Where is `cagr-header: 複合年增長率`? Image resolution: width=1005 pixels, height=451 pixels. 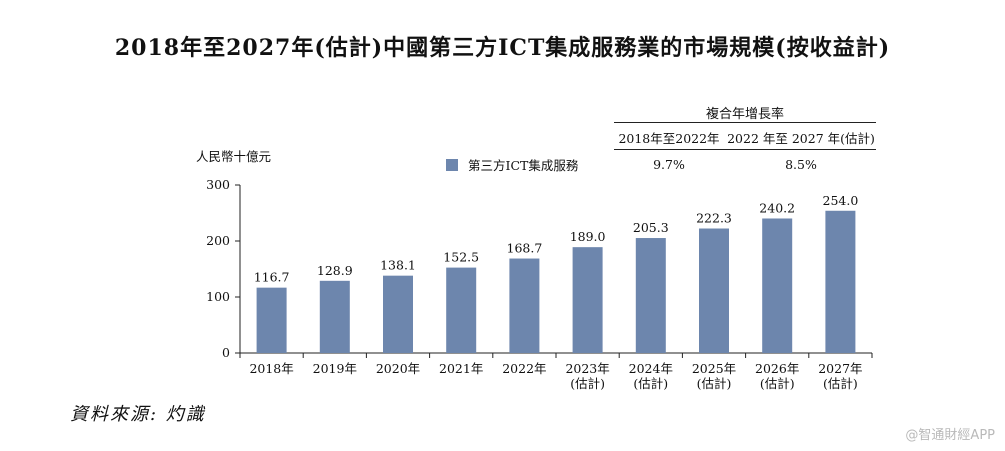
cagr-header: 複合年增長率 is located at coordinates (744, 114).